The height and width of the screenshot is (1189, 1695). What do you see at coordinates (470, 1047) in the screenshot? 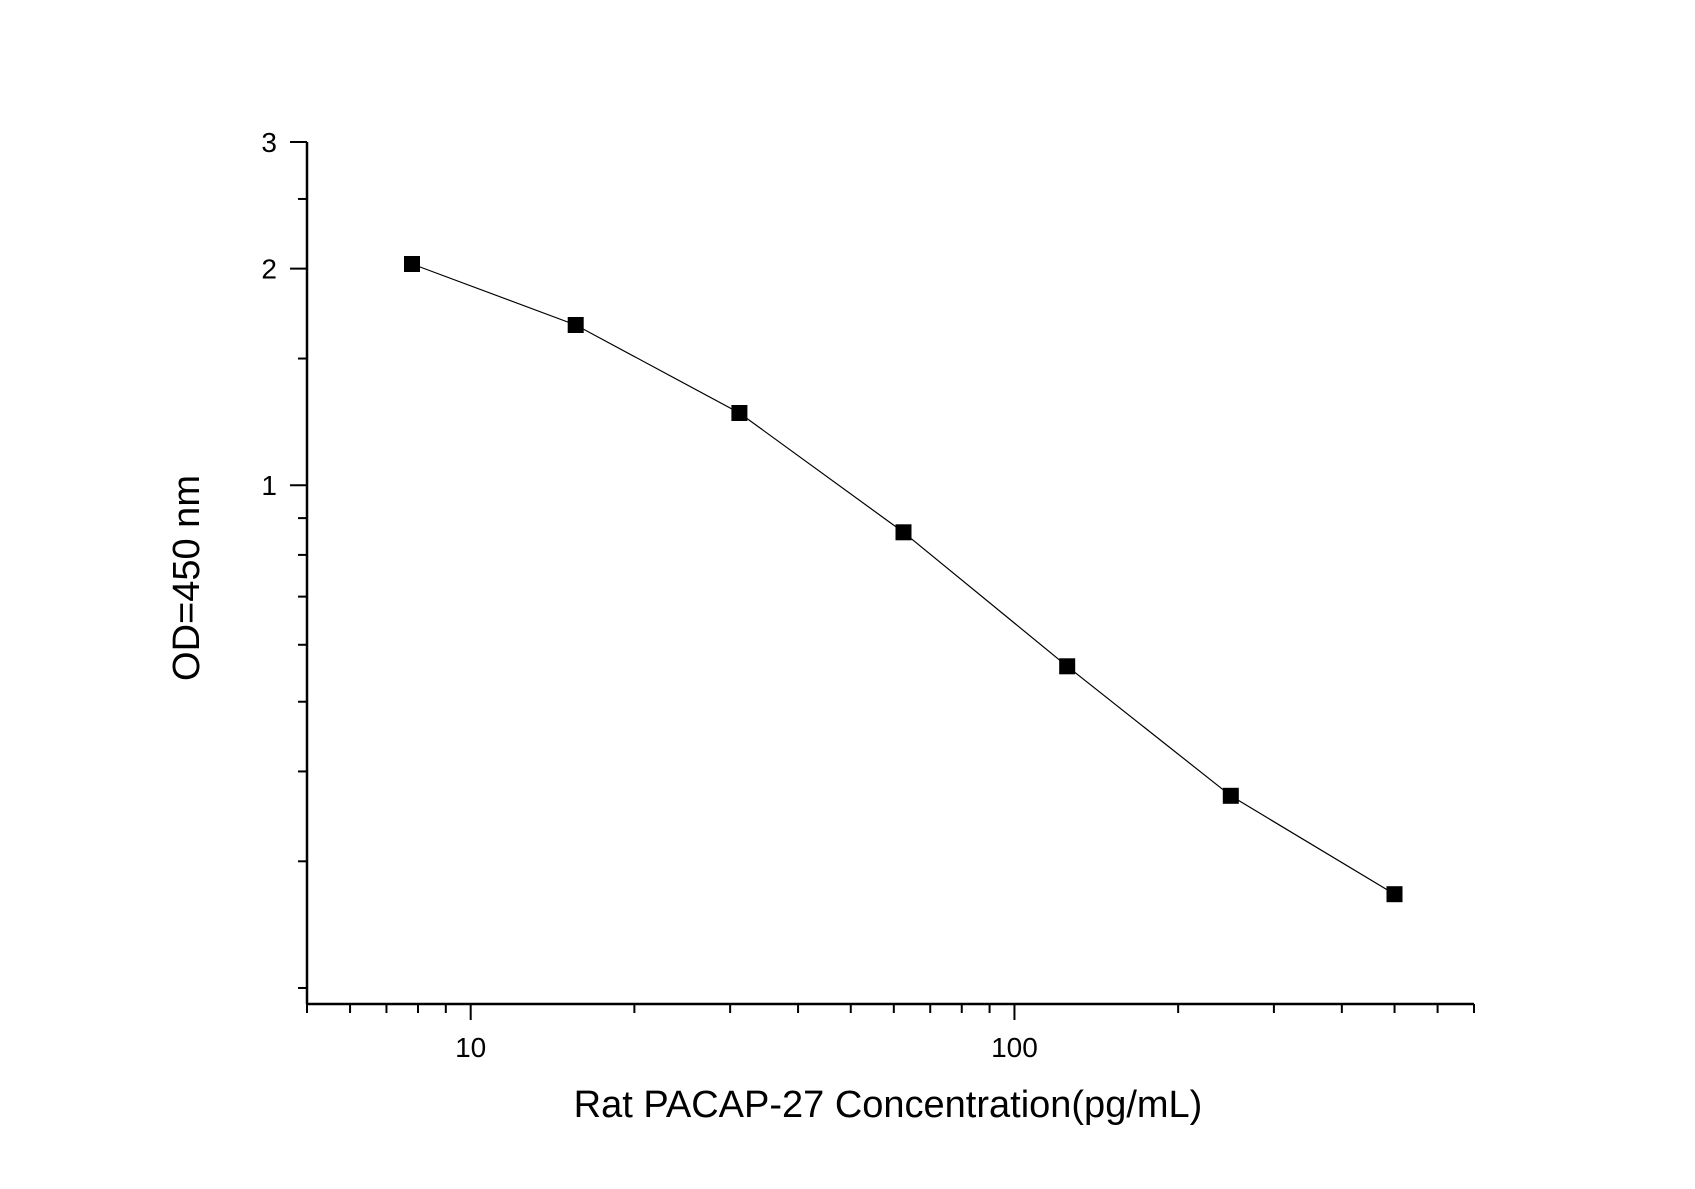
I see `x-tick-label: 10` at bounding box center [470, 1047].